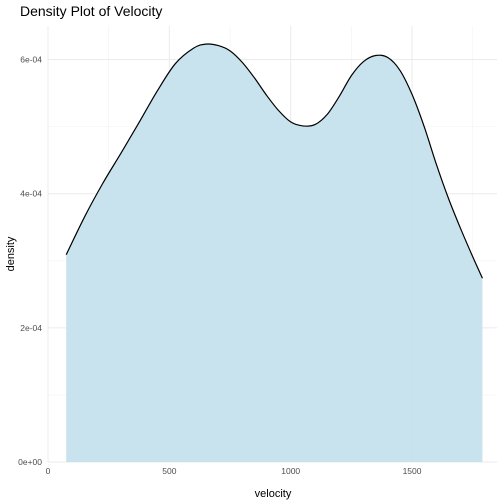  What do you see at coordinates (169, 471) in the screenshot?
I see `x-tick-label: 500` at bounding box center [169, 471].